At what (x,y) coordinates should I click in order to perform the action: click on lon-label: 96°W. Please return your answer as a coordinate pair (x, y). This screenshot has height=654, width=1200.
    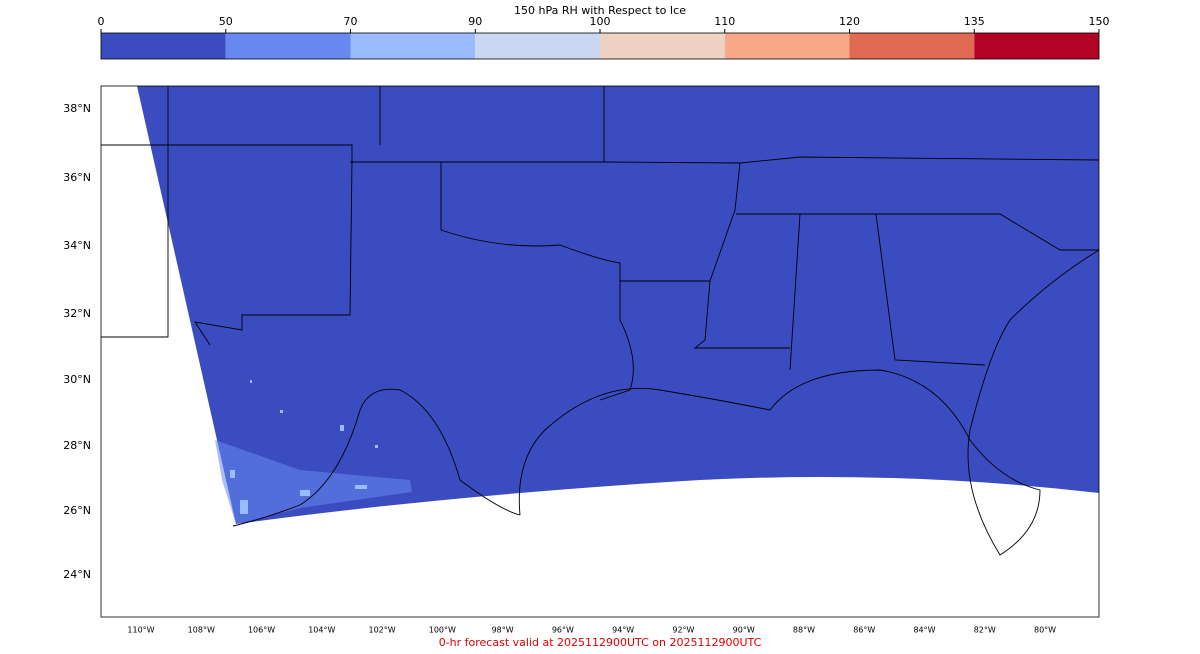
    Looking at the image, I should click on (563, 630).